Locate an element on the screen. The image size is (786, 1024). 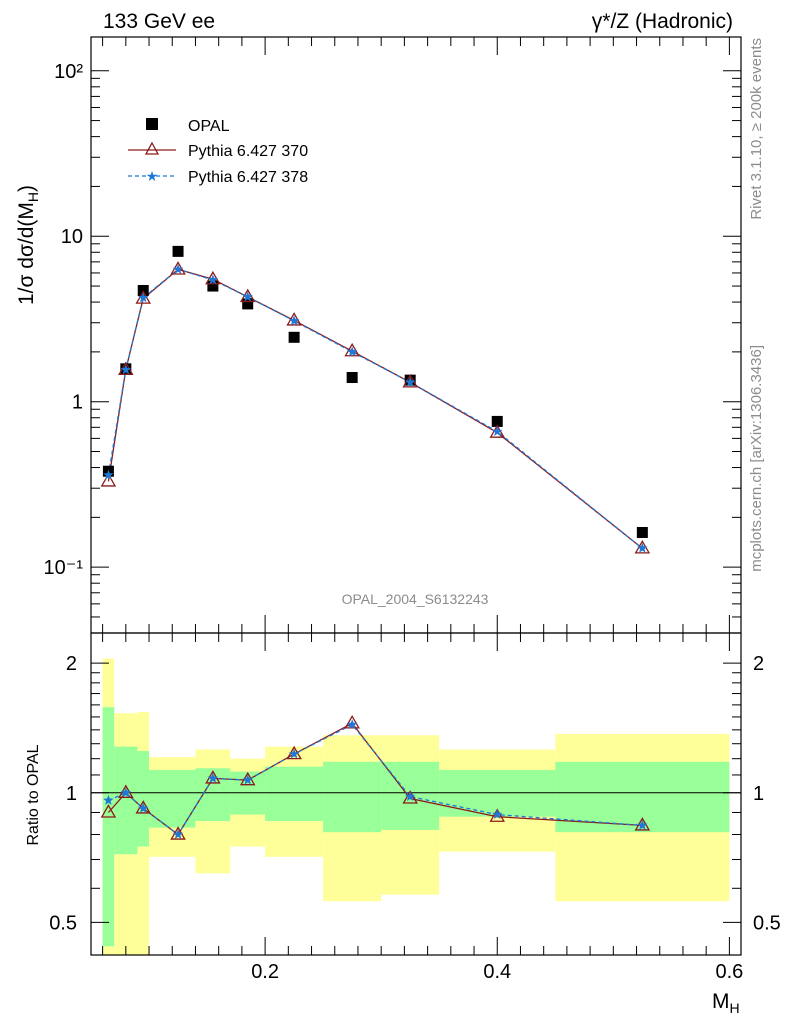
svg-text: 1/σ dσ/d(MH) is located at coordinates (28, 245).